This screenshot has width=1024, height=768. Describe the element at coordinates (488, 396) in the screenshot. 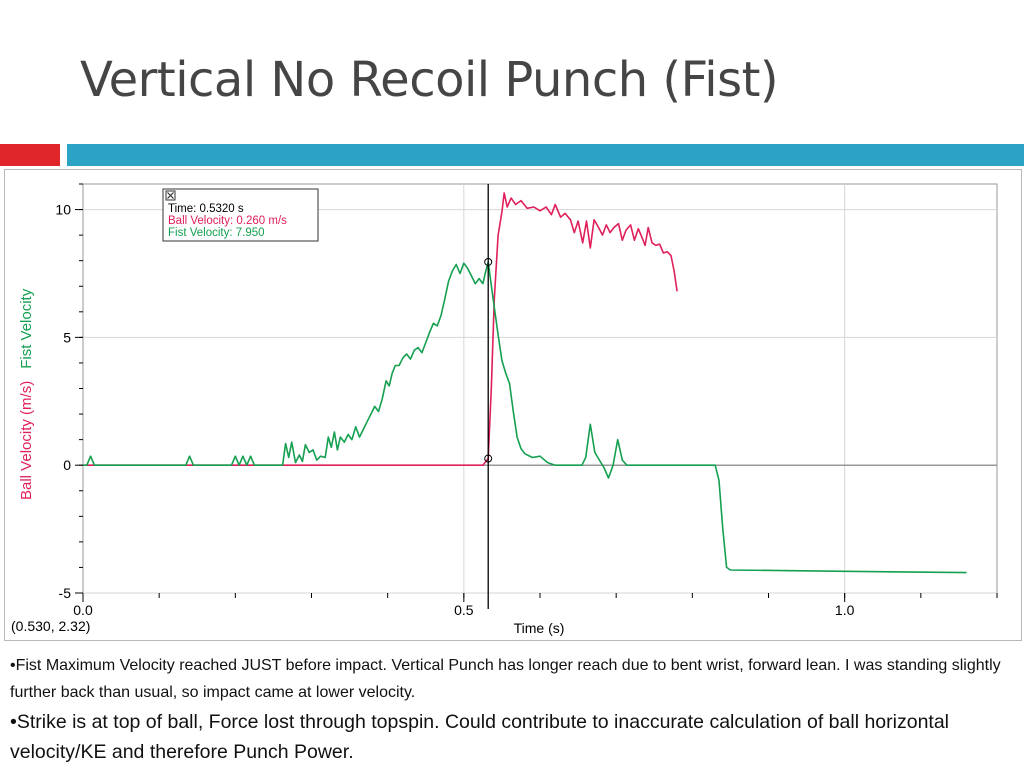

I see `cursor-layer` at that location.